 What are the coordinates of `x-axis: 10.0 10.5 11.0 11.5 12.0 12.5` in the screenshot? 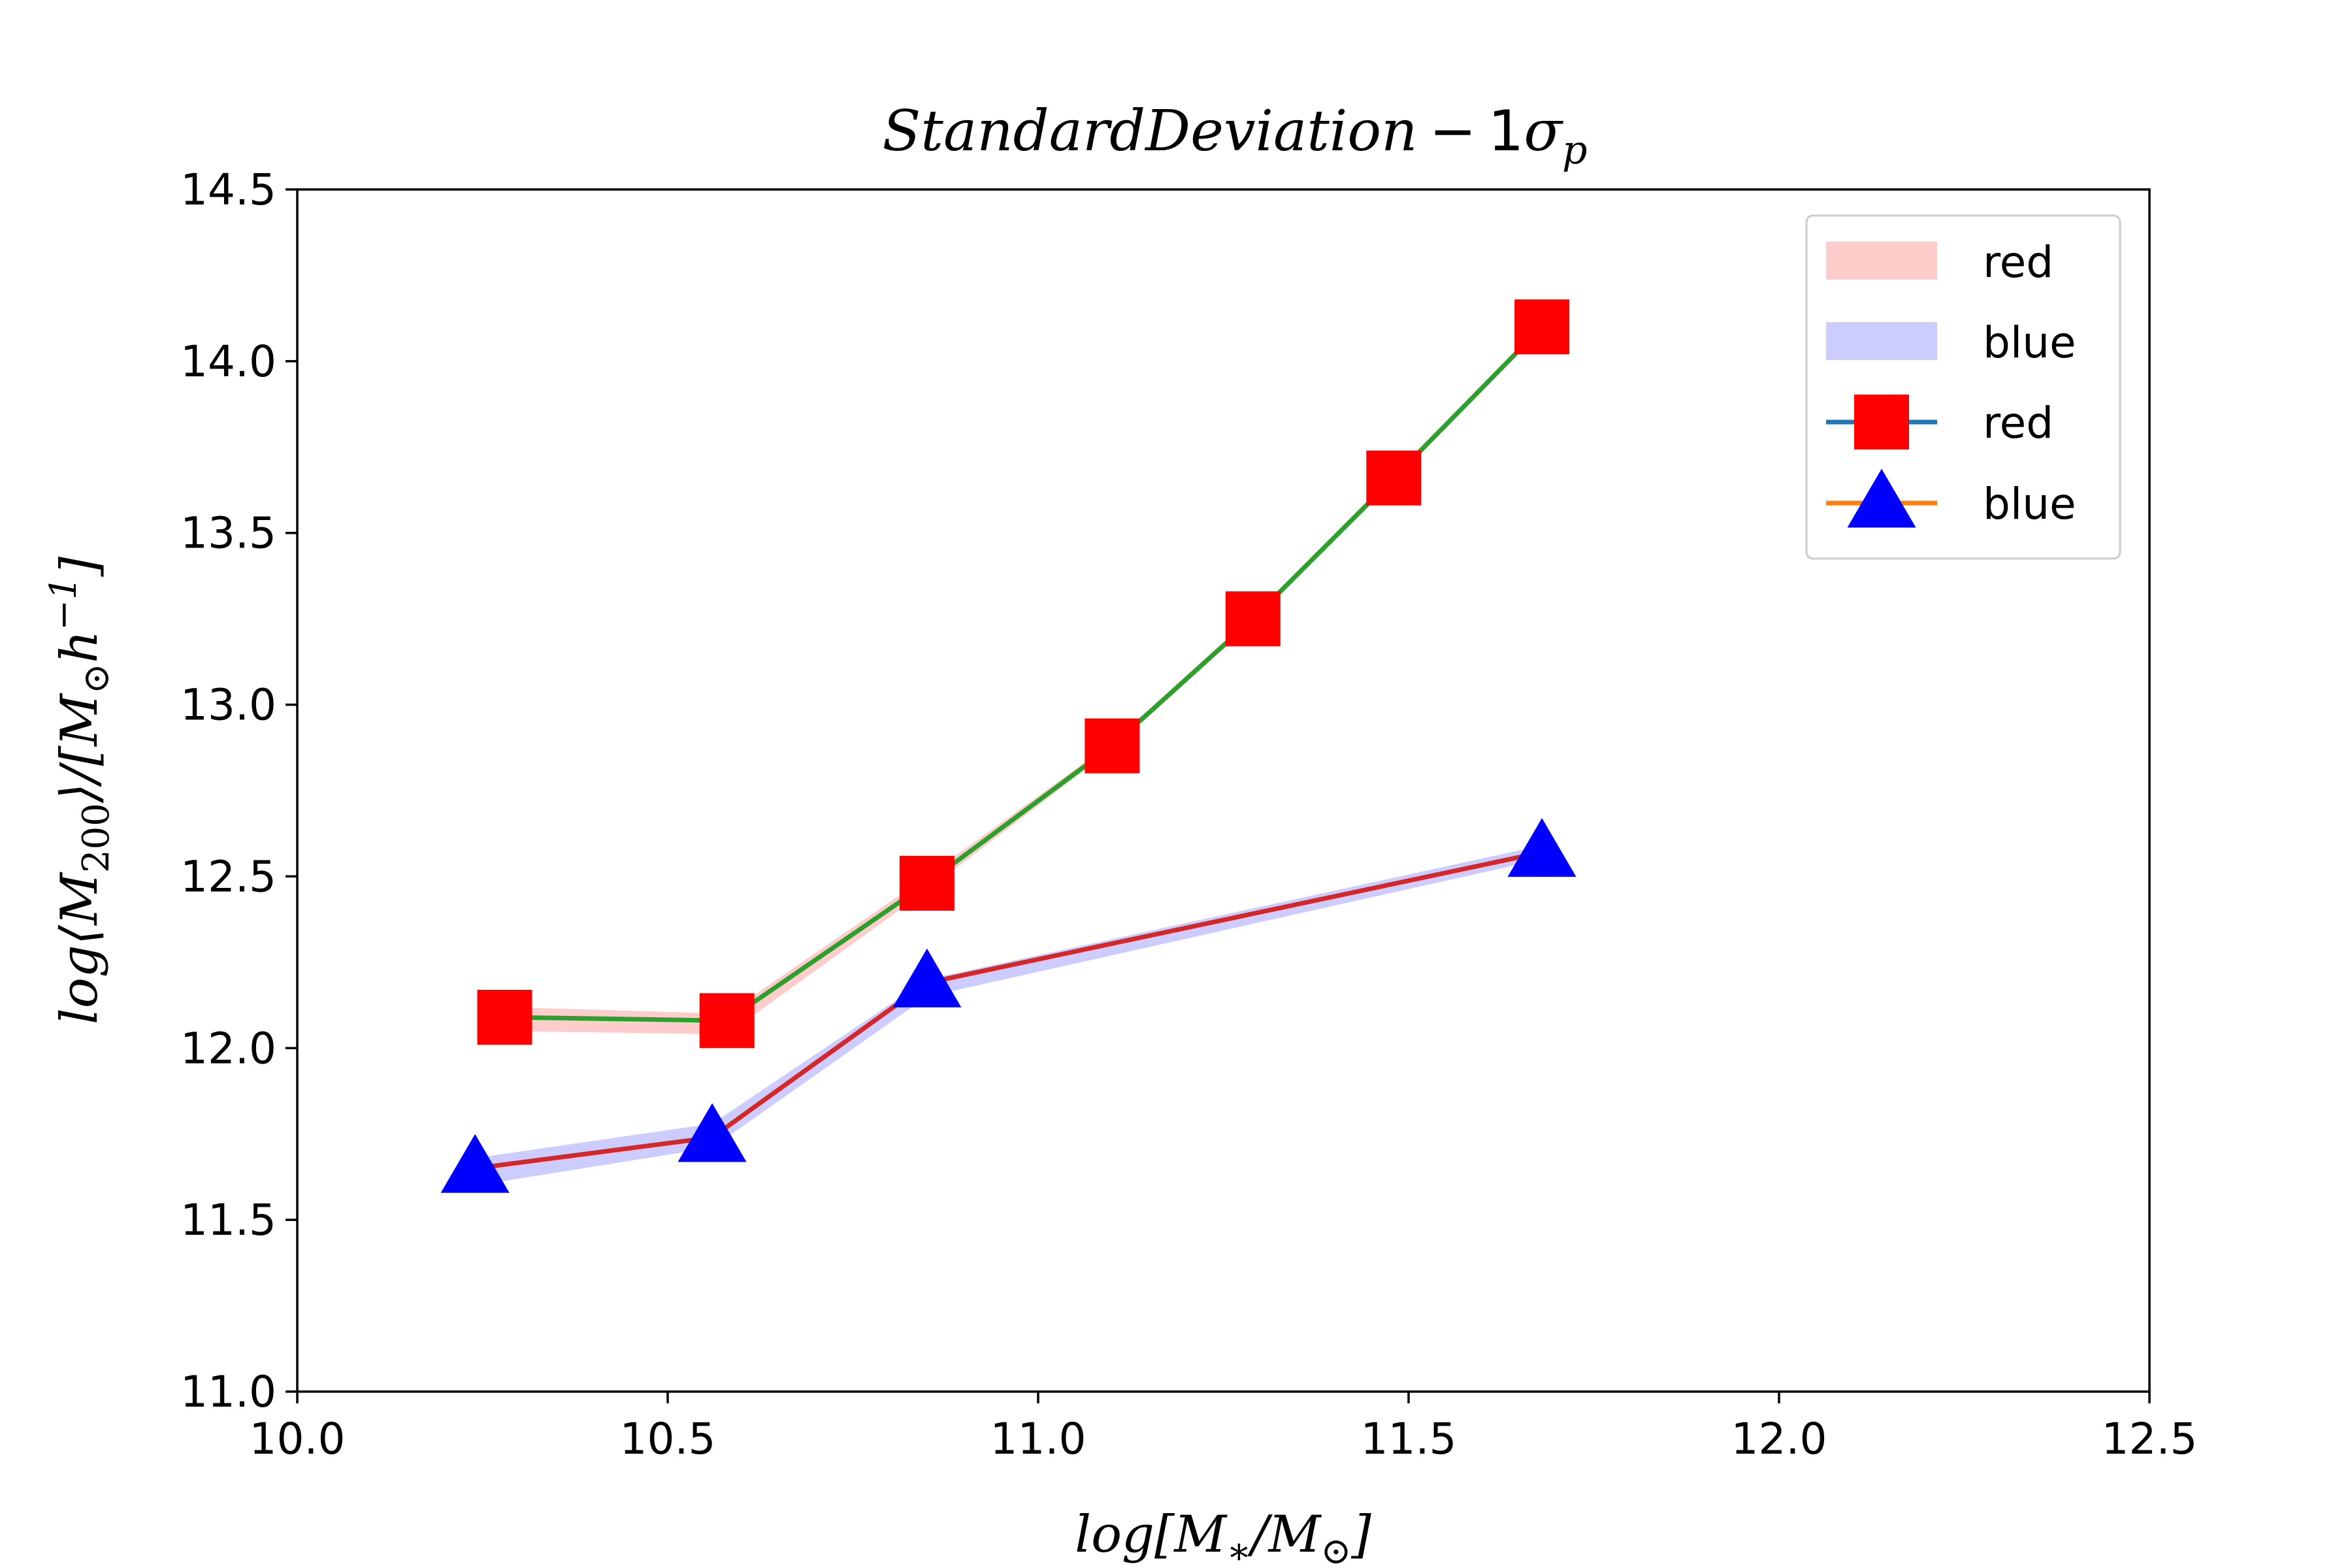 It's located at (1224, 1428).